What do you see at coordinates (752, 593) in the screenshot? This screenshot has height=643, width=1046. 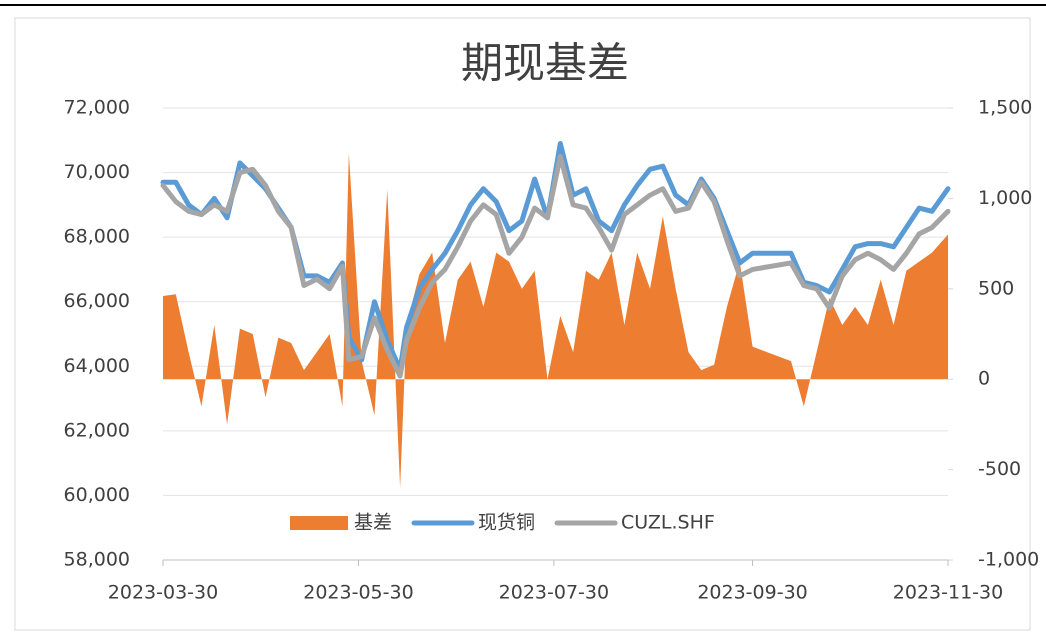 I see `x-tick-label: 2023-09-30` at bounding box center [752, 593].